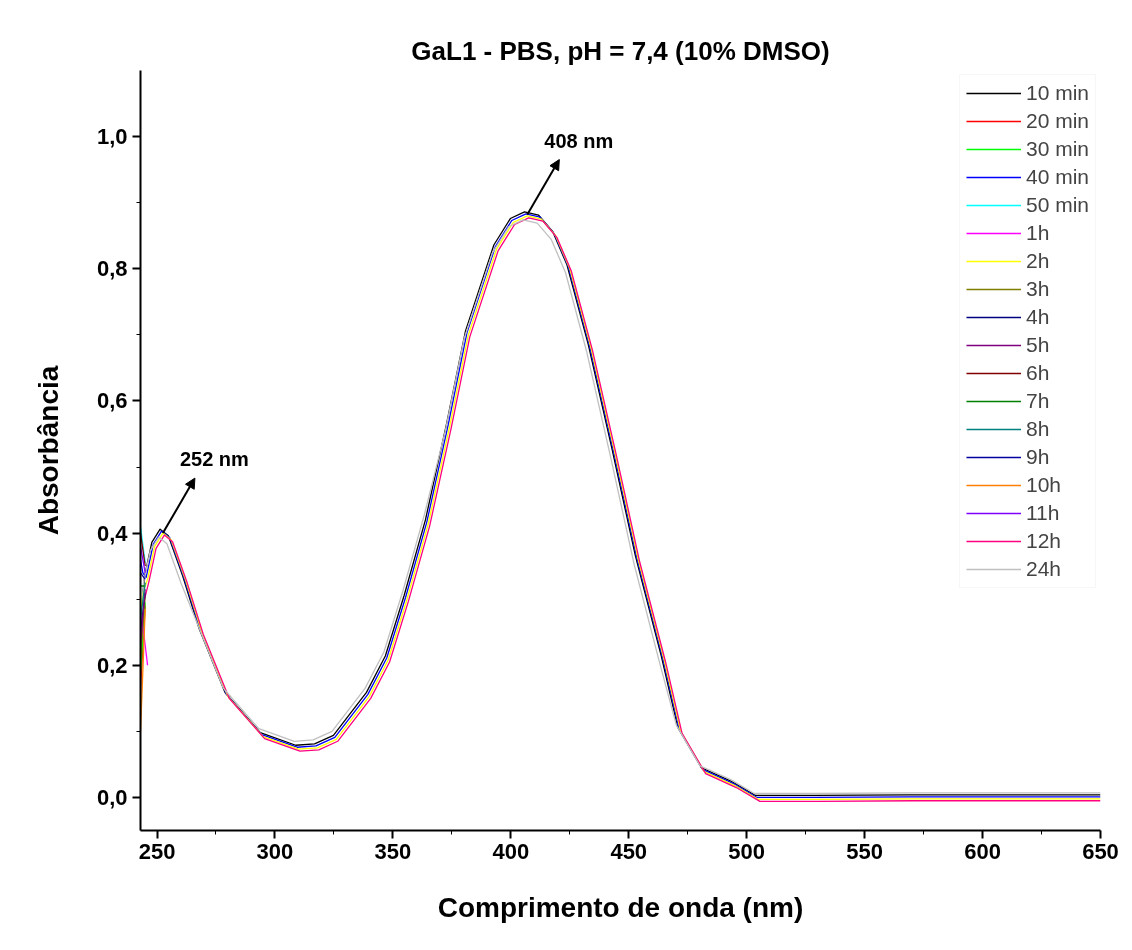 The image size is (1132, 950). Describe the element at coordinates (214, 459) in the screenshot. I see `annotation: 252 nm` at that location.